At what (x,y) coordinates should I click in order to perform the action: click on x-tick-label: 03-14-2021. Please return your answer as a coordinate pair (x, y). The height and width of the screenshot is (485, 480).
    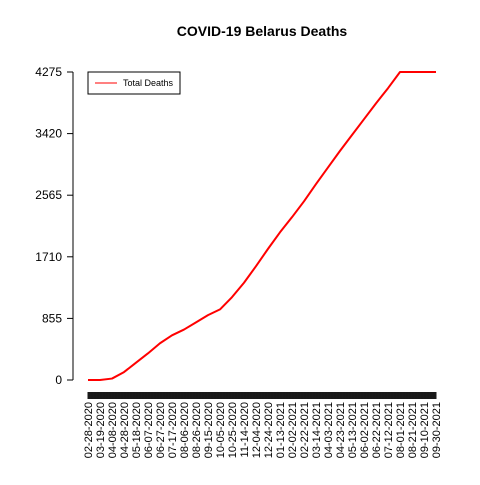
    Looking at the image, I should click on (317, 430).